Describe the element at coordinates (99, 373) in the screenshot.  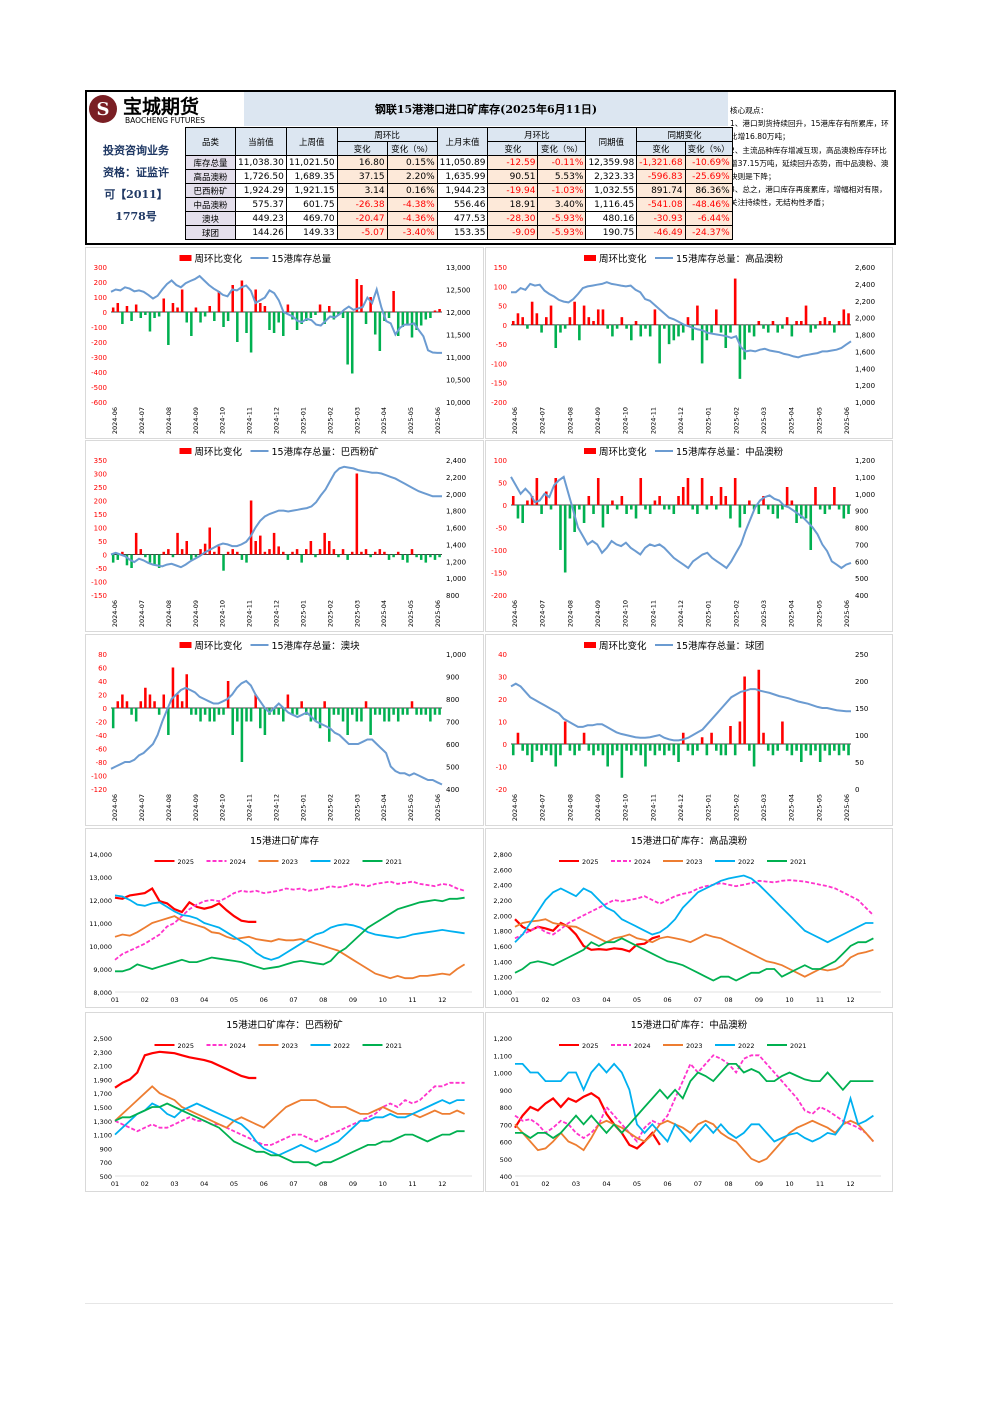
I see `y-tick-label: -400` at that location.